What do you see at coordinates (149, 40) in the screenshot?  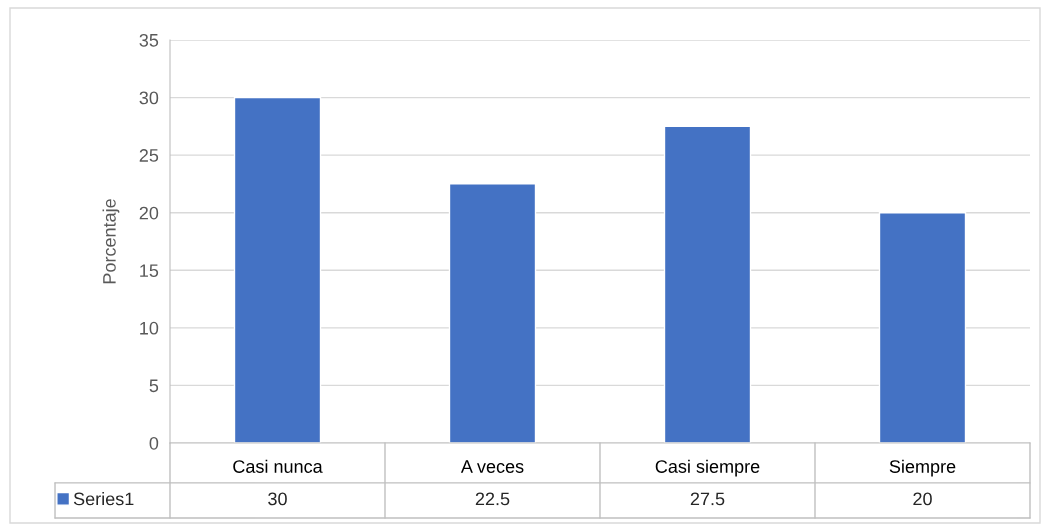 I see `y-tick-label: 35` at bounding box center [149, 40].